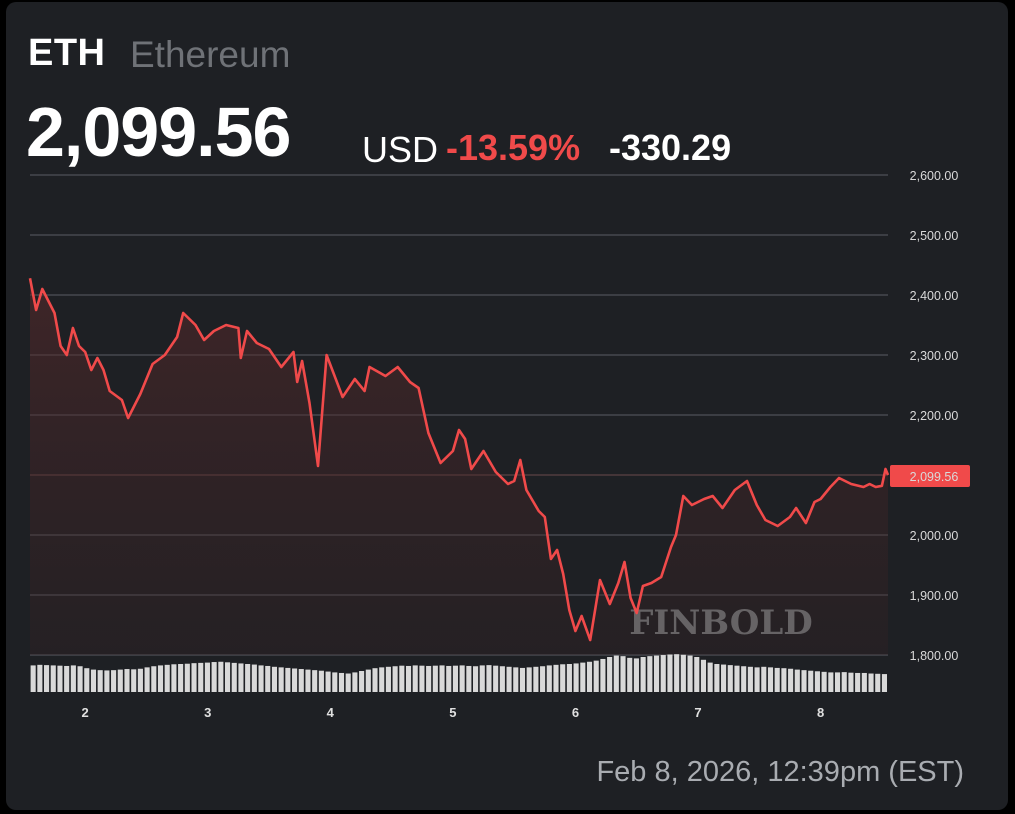  What do you see at coordinates (575, 712) in the screenshot?
I see `x-tick-label: 6` at bounding box center [575, 712].